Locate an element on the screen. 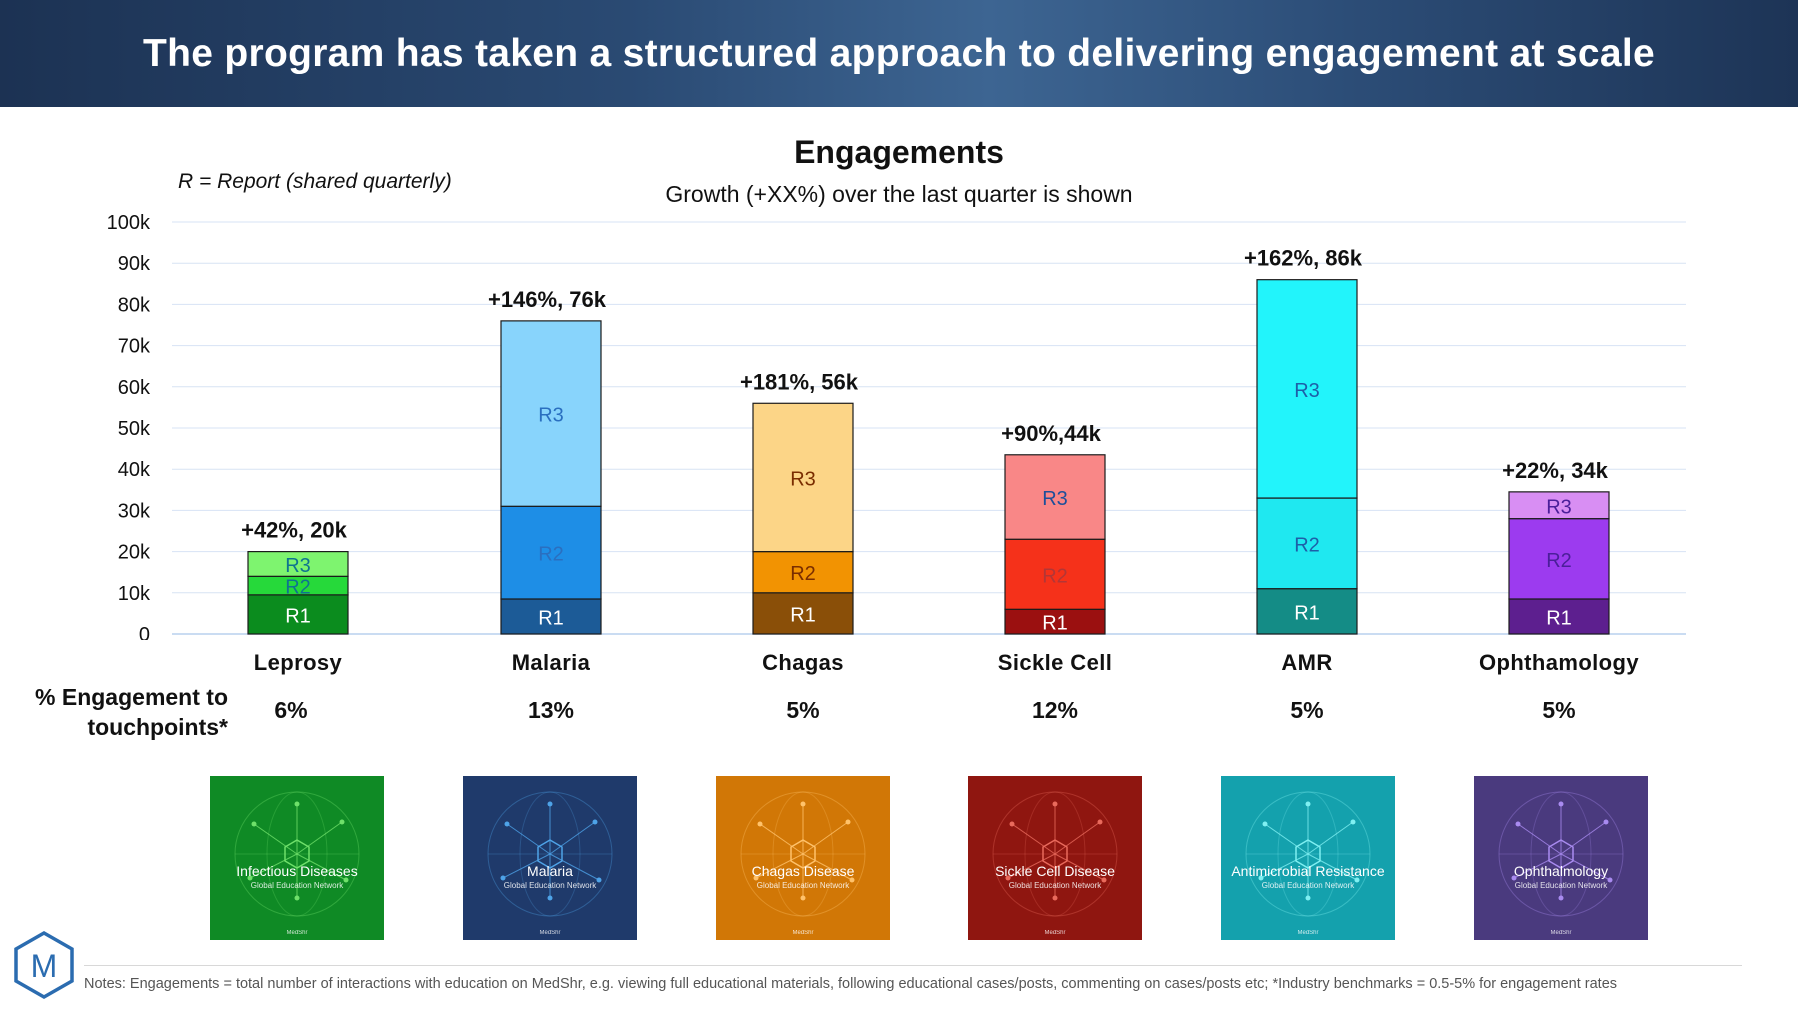 The image size is (1798, 1010). card-title: Malaria is located at coordinates (550, 870).